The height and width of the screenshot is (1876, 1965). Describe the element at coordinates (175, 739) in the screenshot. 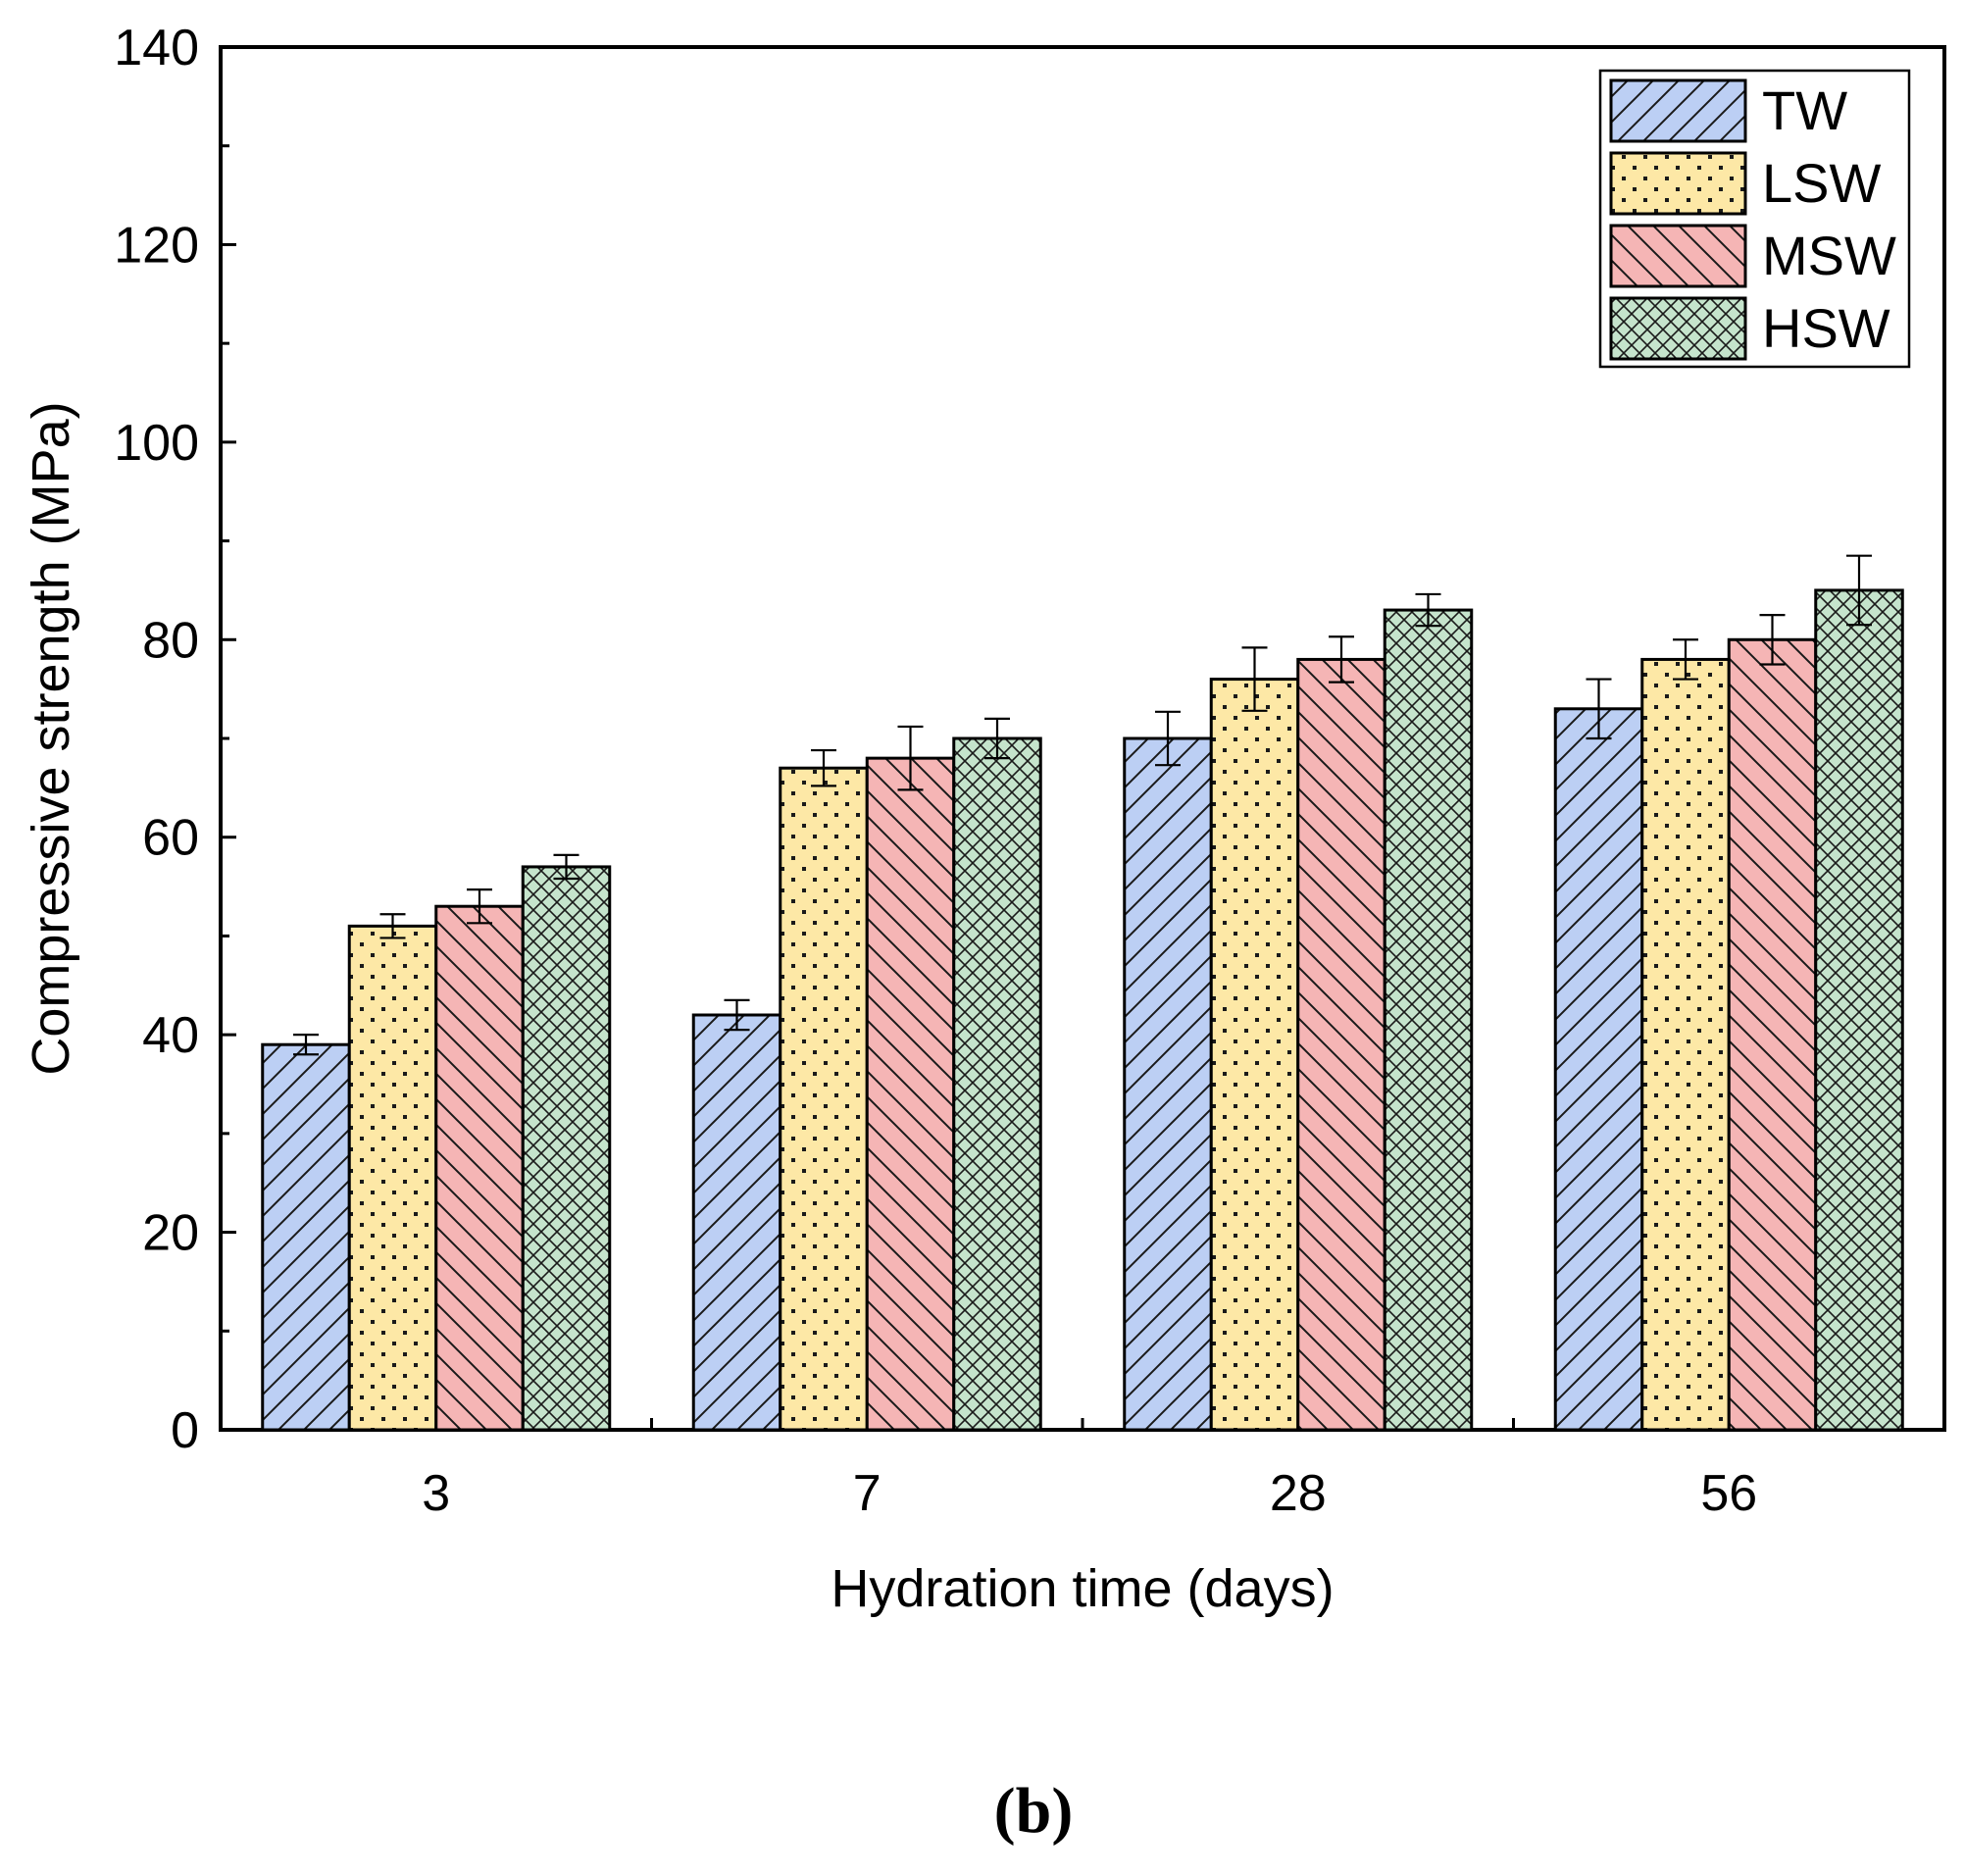

I see `y-axis: 0 20 40 60 80 100 120 140` at that location.